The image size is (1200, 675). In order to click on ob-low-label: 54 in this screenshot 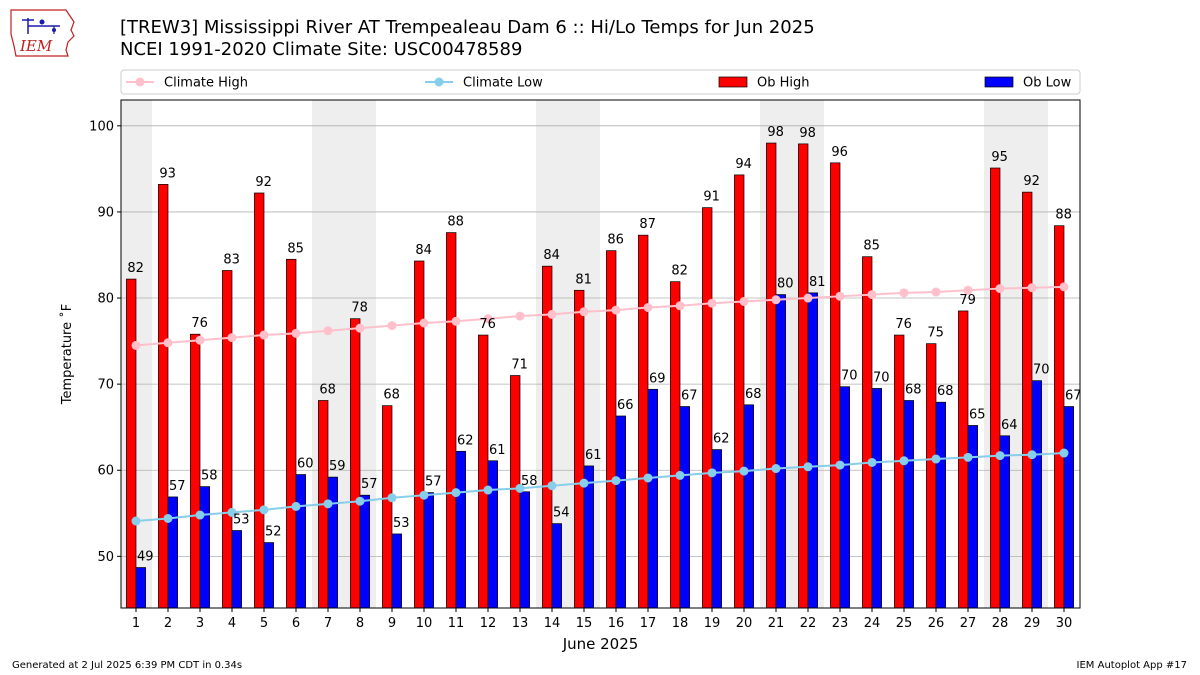, I will do `click(561, 513)`.